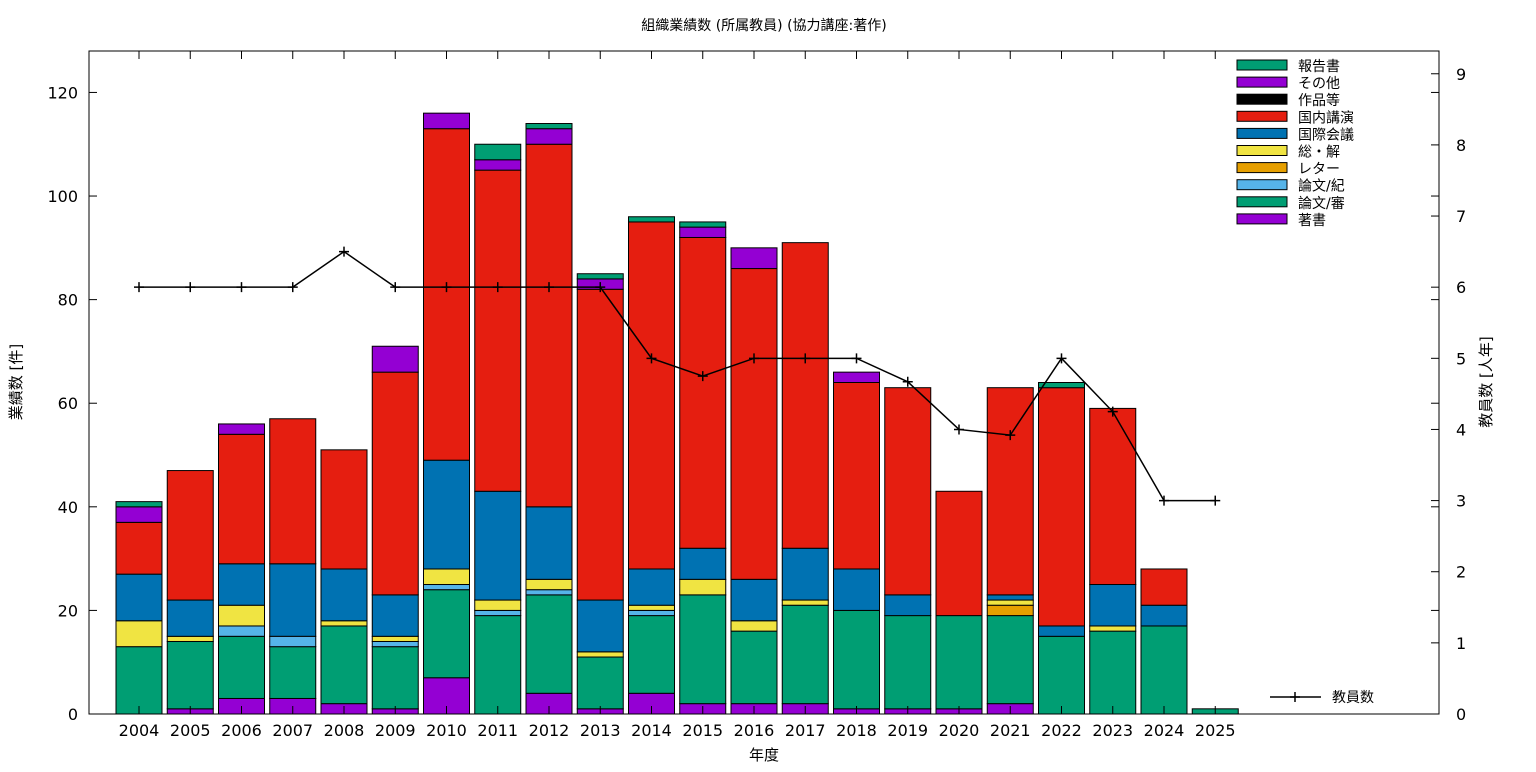  What do you see at coordinates (651, 730) in the screenshot?
I see `x-tick-label-2014: 2014` at bounding box center [651, 730].